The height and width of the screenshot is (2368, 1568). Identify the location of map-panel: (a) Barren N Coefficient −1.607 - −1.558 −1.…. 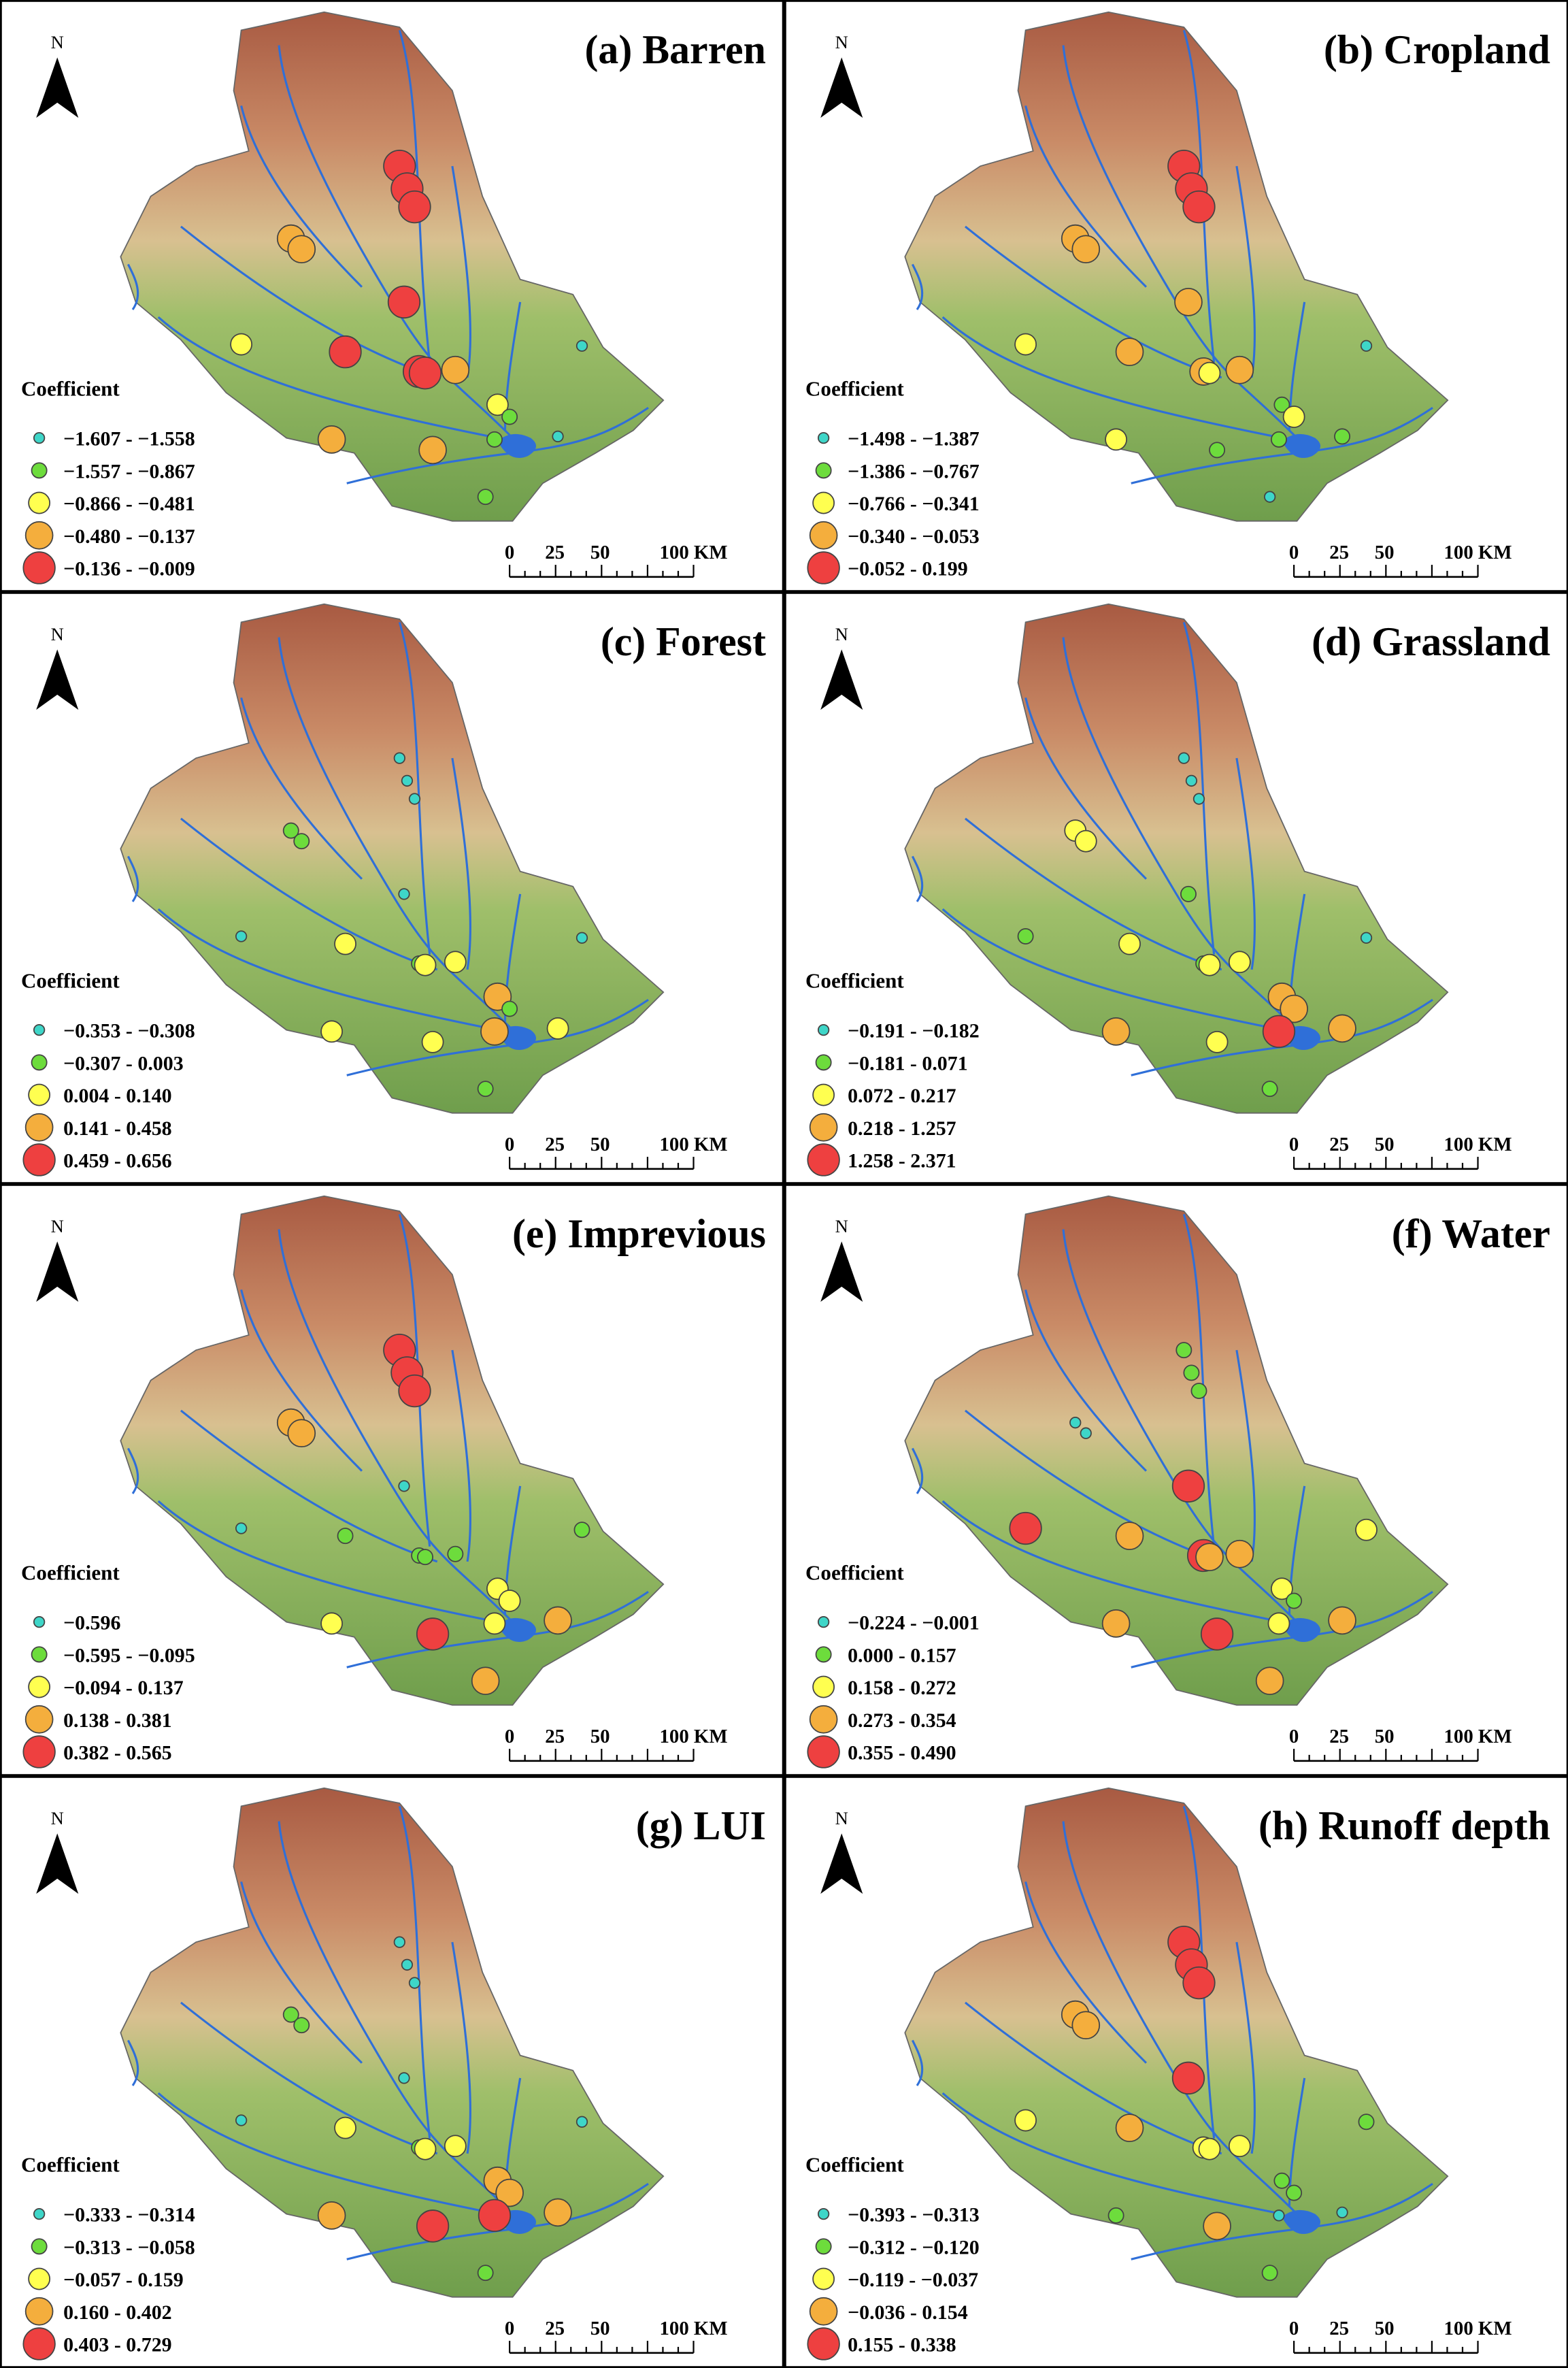
(392, 296).